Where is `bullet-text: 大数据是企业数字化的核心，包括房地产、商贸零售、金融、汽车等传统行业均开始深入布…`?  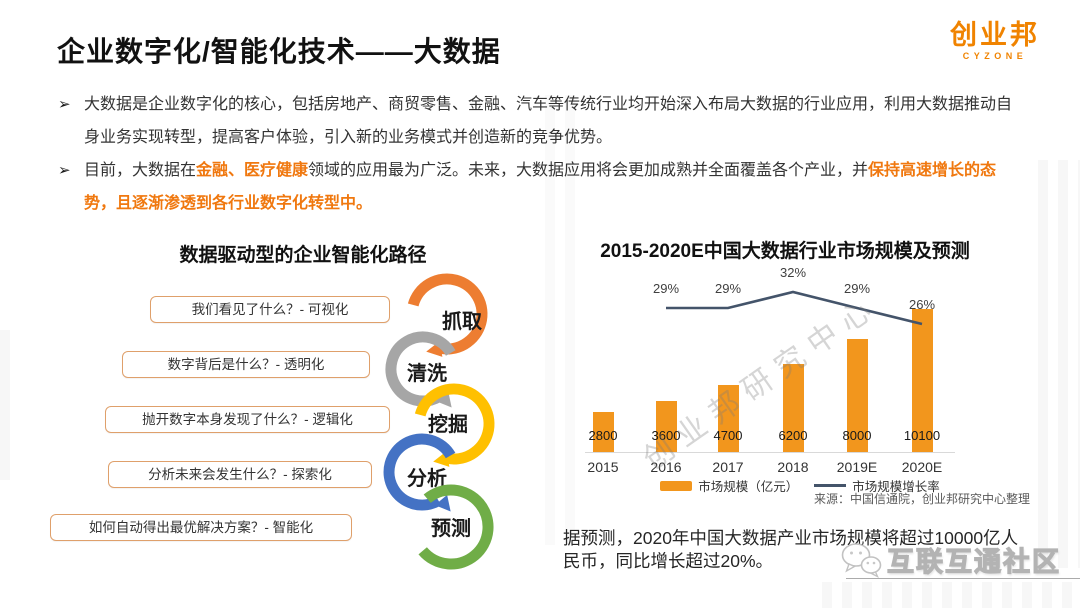 bullet-text: 大数据是企业数字化的核心，包括房地产、商贸零售、金融、汽车等传统行业均开始深入布… is located at coordinates (555, 121).